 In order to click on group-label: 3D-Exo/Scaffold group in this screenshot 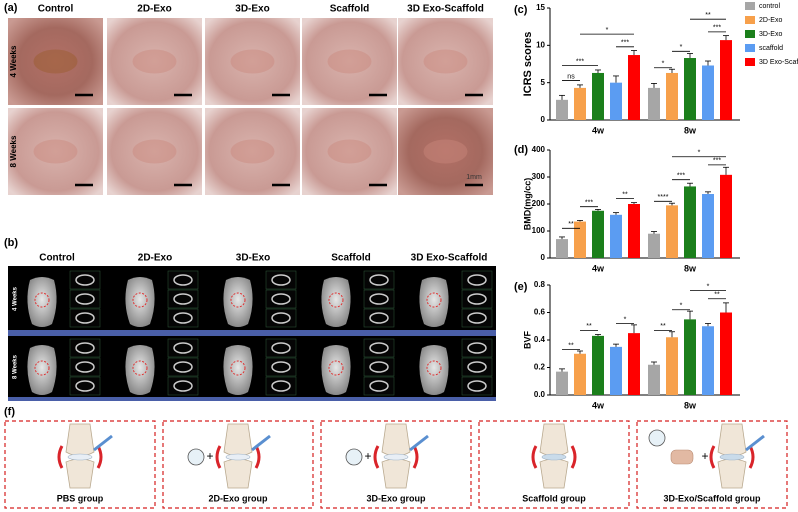, I will do `click(712, 498)`.